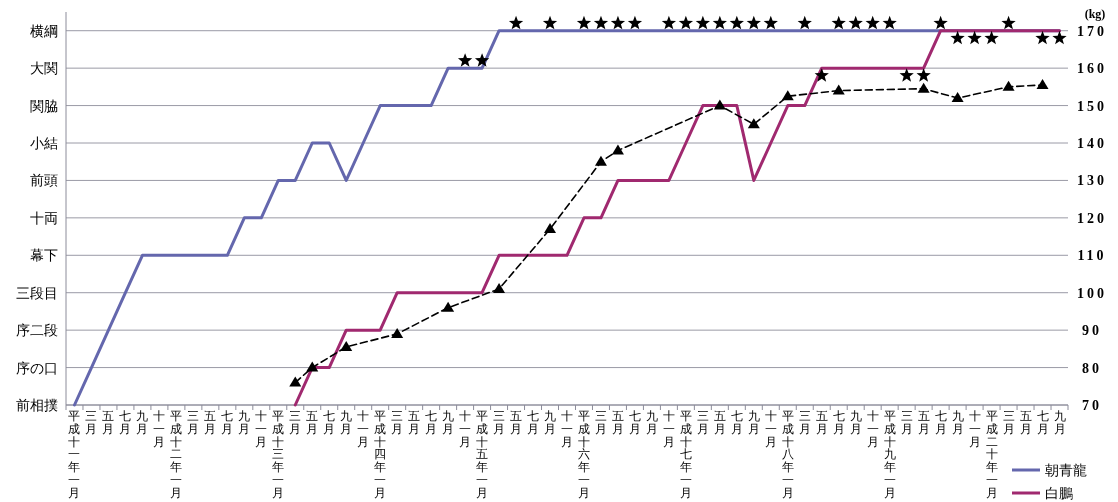 This screenshot has height=502, width=1118. I want to click on x-tick-label: 平成十二年一月, so click(176, 454).